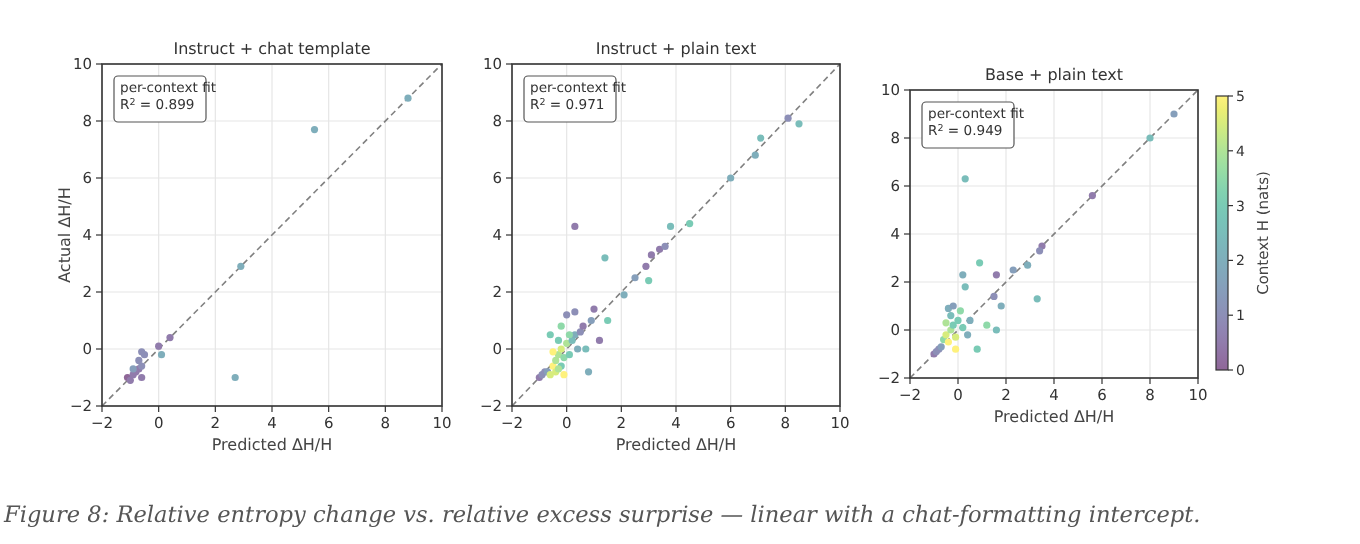 This screenshot has height=544, width=1360. What do you see at coordinates (601, 515) in the screenshot?
I see `caption: Figure 8: Relative entropy change vs. relative excess surprise — linear with a chat-formatting intercept.` at bounding box center [601, 515].